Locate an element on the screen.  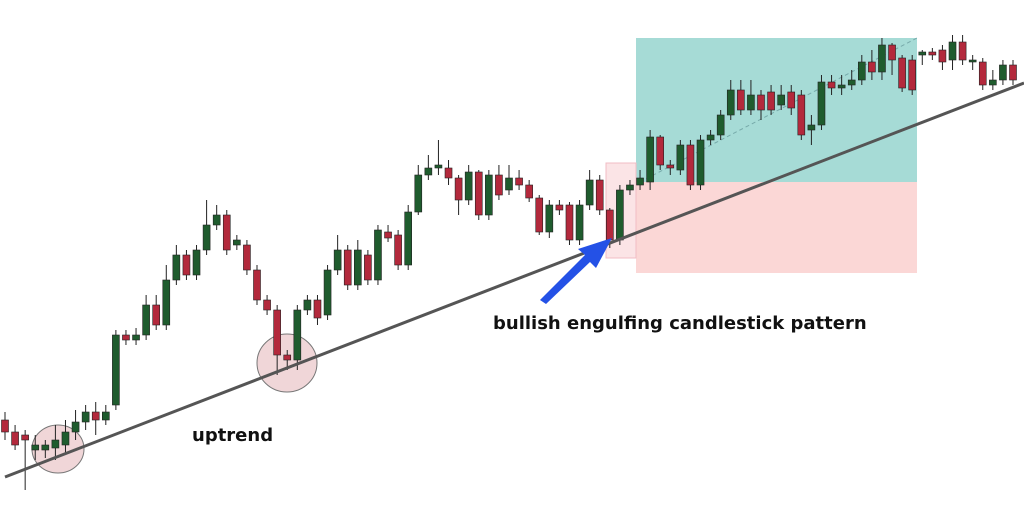
annotation: bullish engulfing candlestick pattern is located at coordinates (680, 323).